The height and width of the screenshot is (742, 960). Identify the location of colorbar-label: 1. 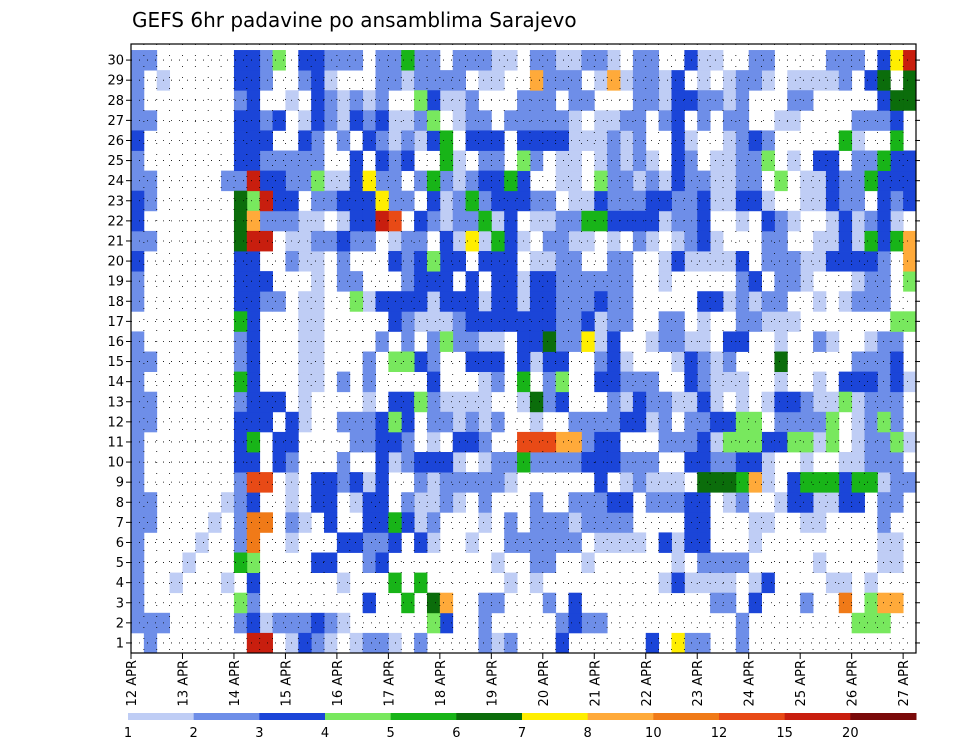
(128, 733).